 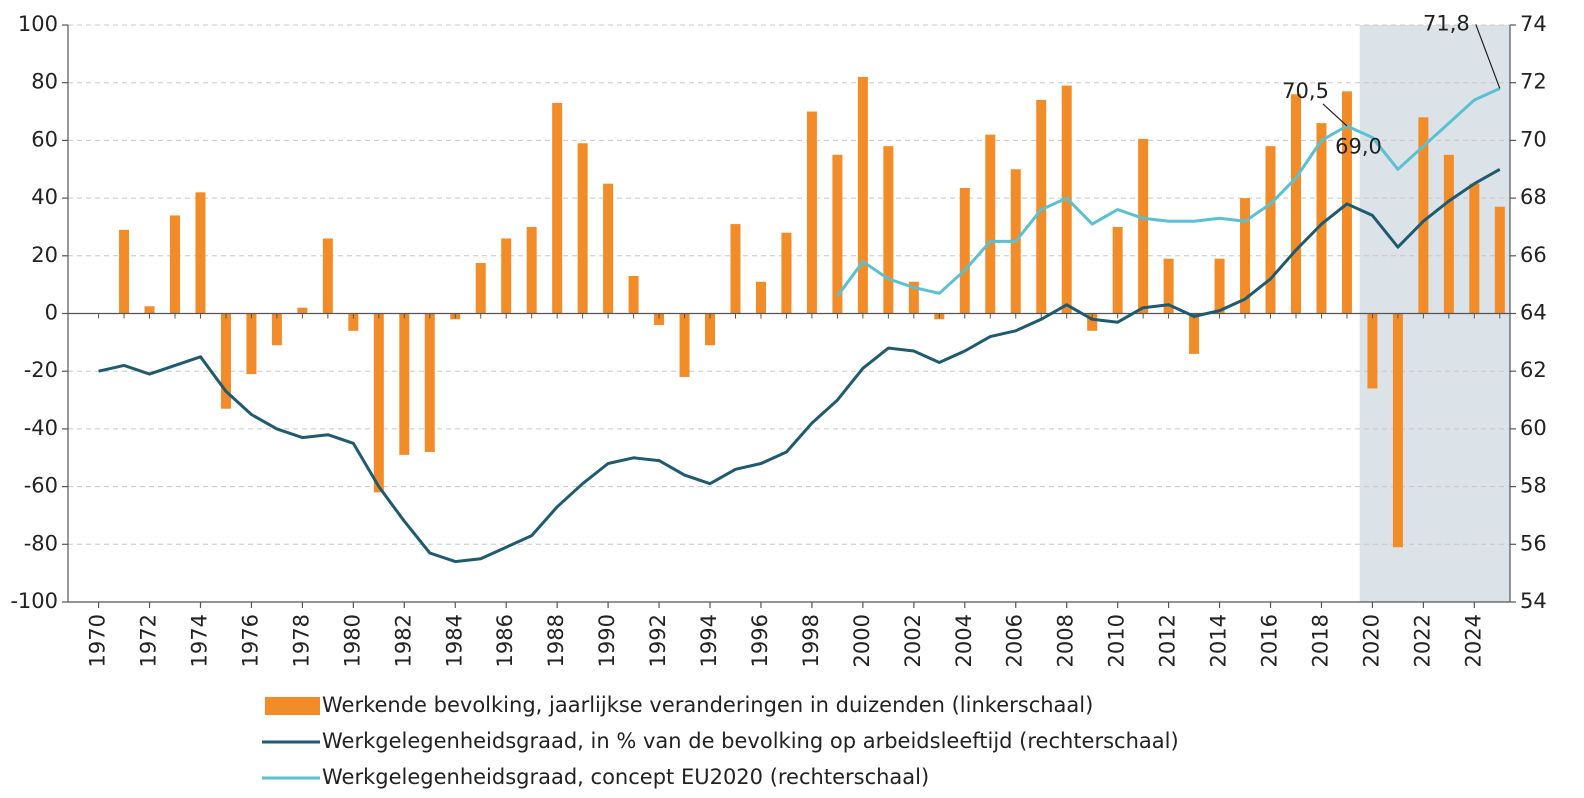 What do you see at coordinates (1473, 640) in the screenshot?
I see `x-tick-label: 2024` at bounding box center [1473, 640].